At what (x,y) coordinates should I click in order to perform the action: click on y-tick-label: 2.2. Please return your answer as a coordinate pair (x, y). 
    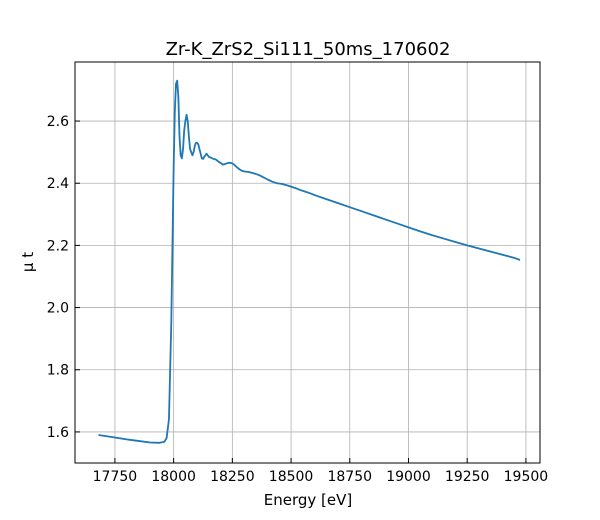
    Looking at the image, I should click on (58, 246).